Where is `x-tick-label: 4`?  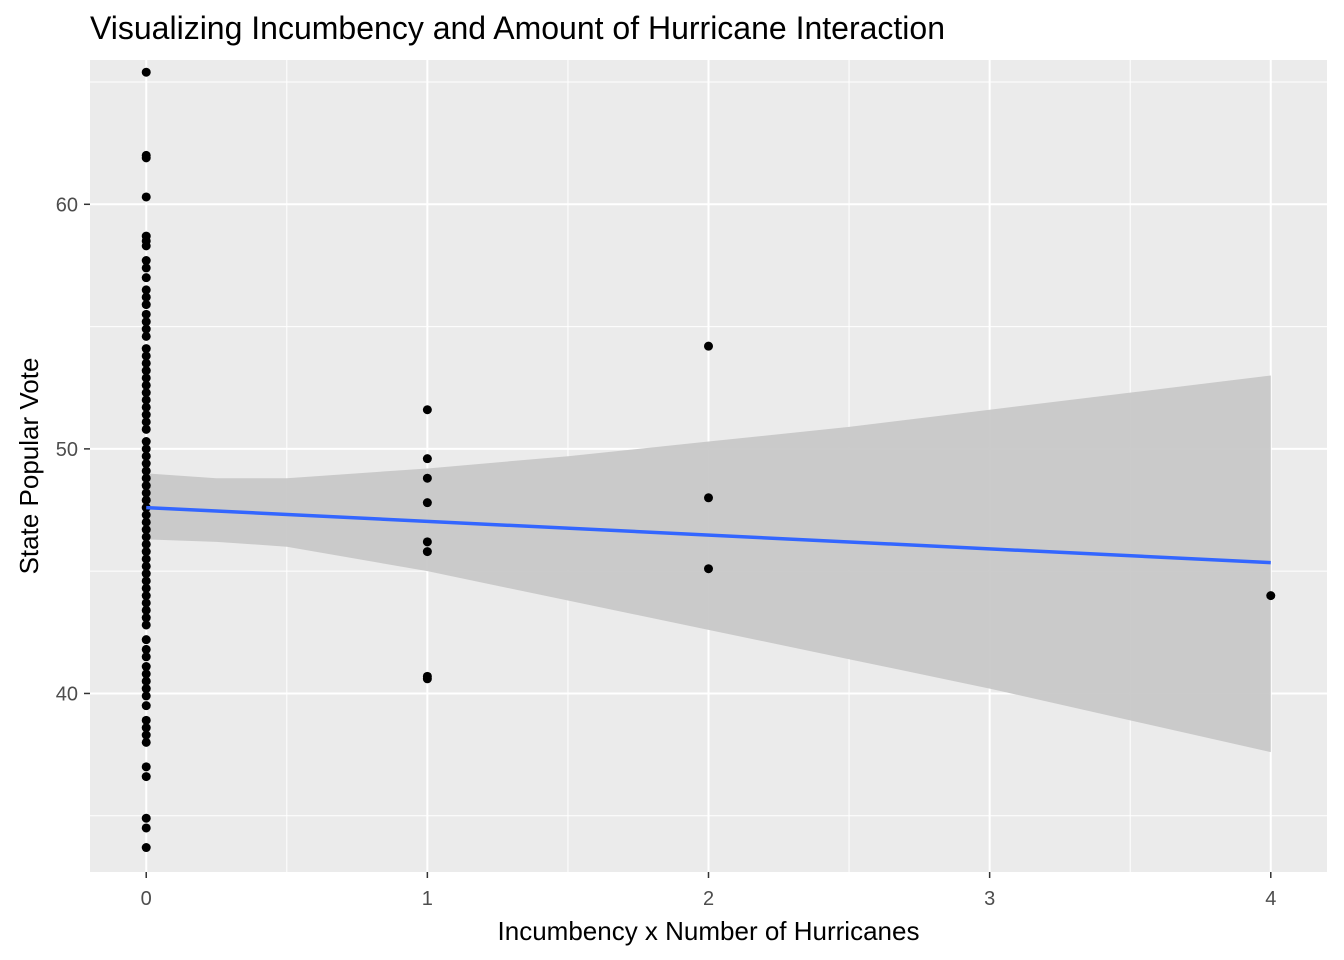 x-tick-label: 4 is located at coordinates (1270, 899).